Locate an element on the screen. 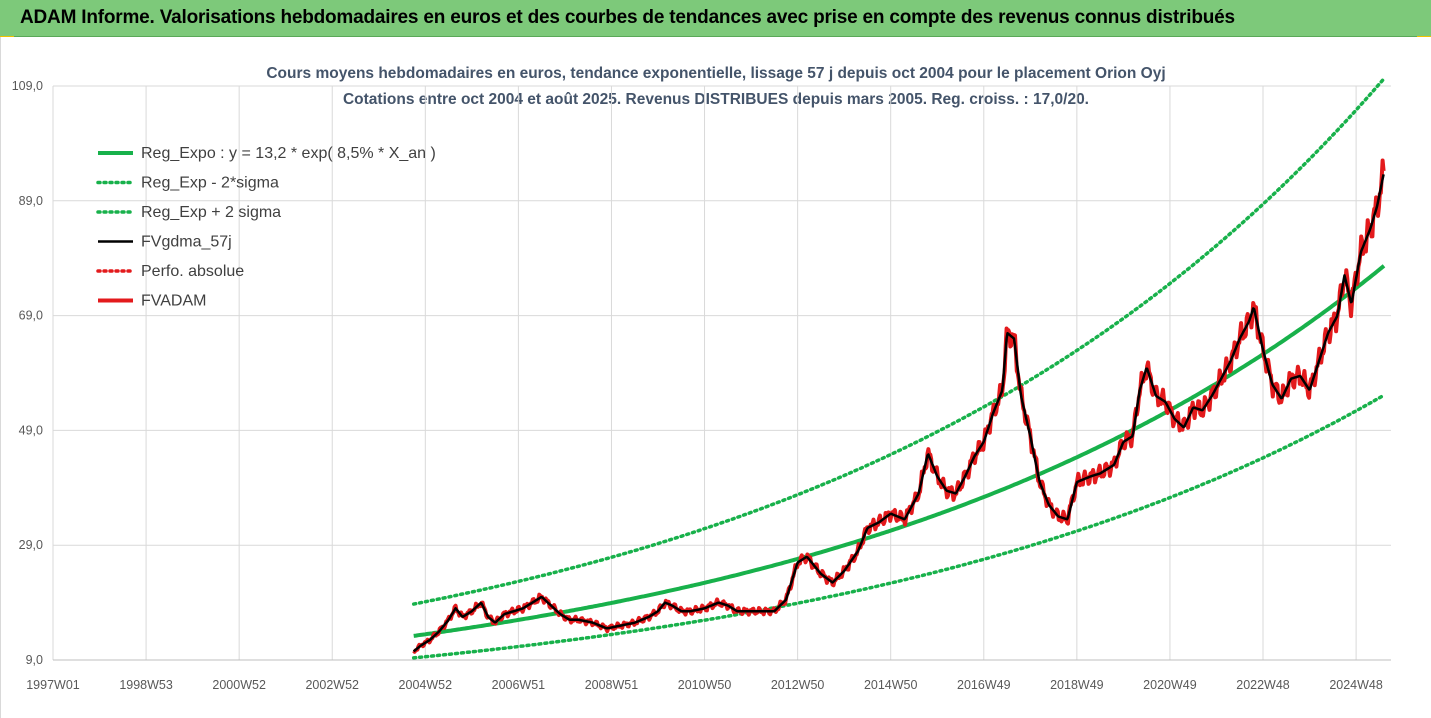  x-tick-label: 1998W53 is located at coordinates (146, 685).